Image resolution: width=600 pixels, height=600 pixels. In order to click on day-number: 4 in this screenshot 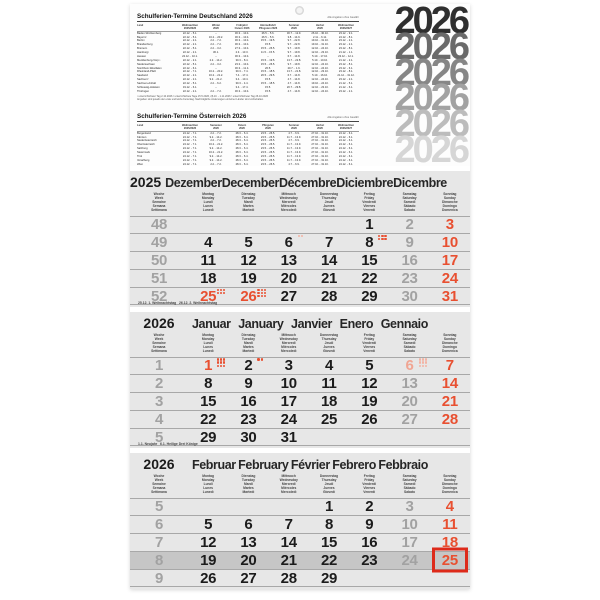, I will do `click(449, 507)`.